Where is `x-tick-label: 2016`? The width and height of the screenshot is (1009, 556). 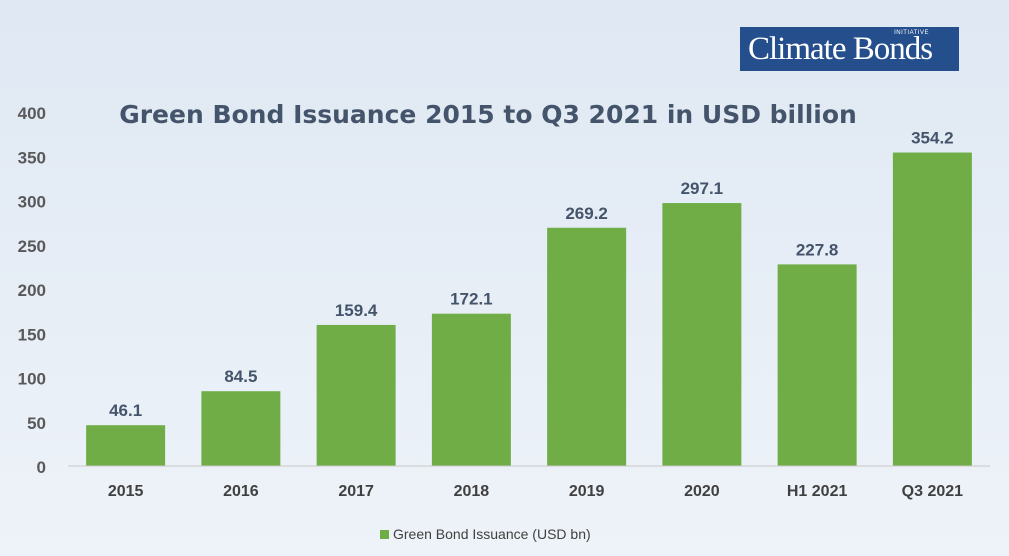 x-tick-label: 2016 is located at coordinates (241, 491).